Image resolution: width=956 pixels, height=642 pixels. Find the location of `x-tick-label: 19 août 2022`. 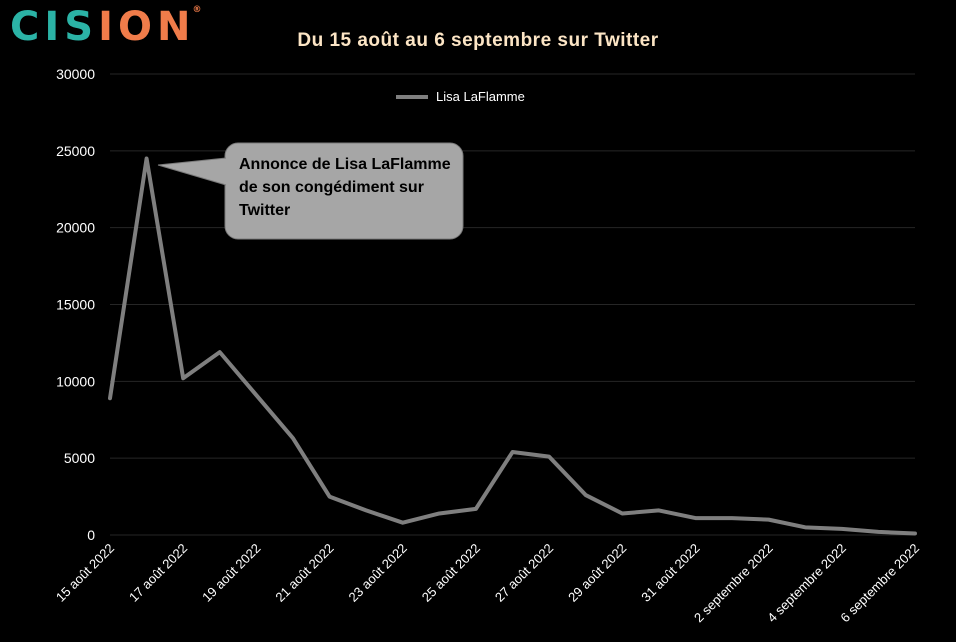

x-tick-label: 19 août 2022 is located at coordinates (231, 573).